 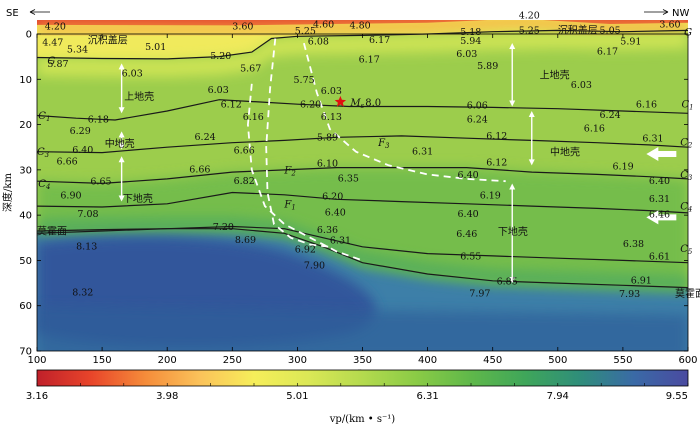 I want to click on velocity-label: 6.35, so click(x=348, y=179).